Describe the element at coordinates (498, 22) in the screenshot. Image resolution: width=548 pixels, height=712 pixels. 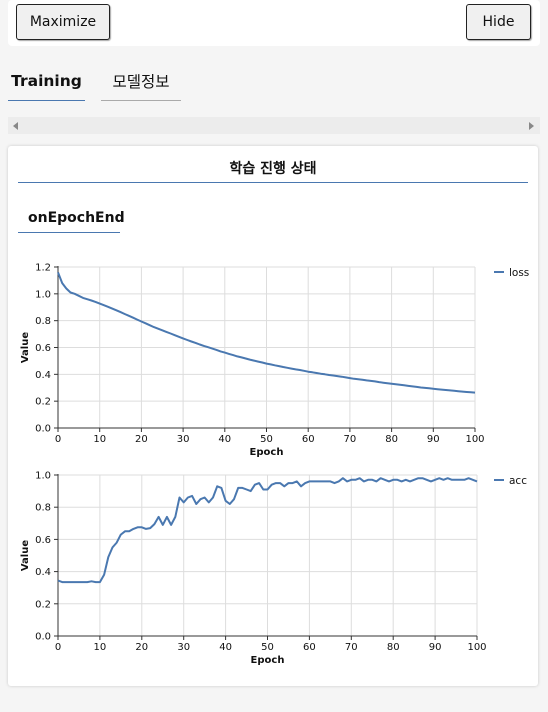
I see `hide-button: Hide` at that location.